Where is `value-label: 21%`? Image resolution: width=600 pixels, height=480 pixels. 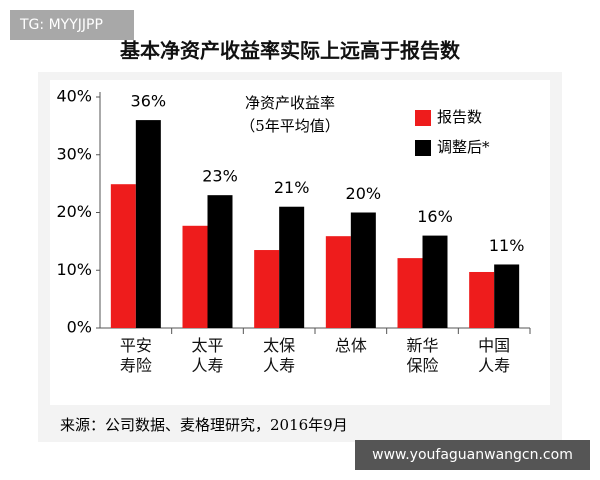
value-label: 21% is located at coordinates (292, 187).